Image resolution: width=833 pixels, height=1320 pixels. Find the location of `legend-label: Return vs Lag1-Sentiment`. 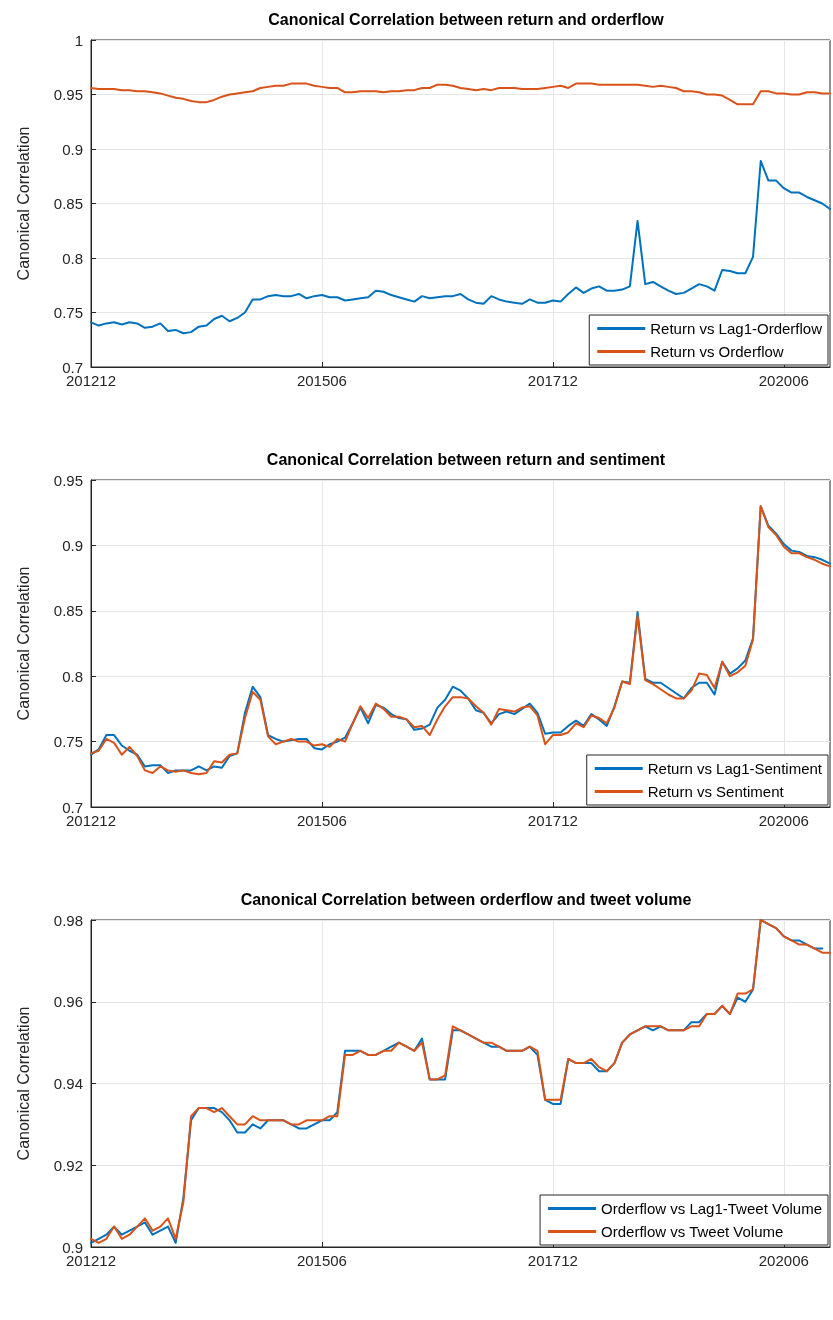

legend-label: Return vs Lag1-Sentiment is located at coordinates (735, 768).